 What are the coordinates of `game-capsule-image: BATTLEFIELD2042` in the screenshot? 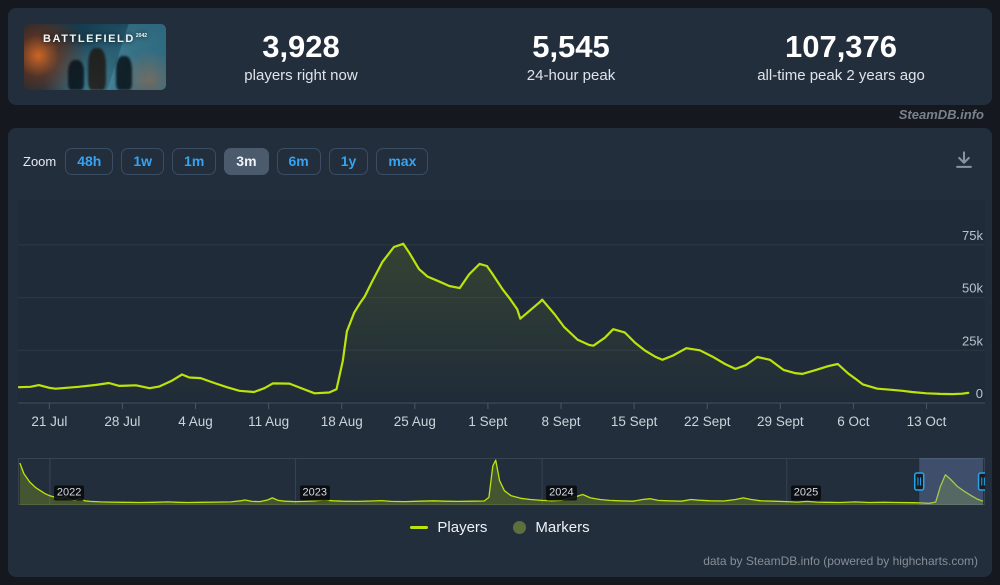 It's located at (95, 56).